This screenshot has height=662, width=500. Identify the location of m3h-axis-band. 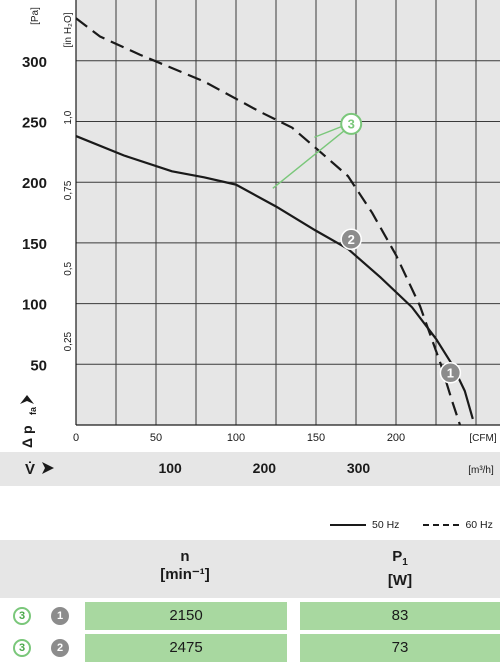
(250, 469).